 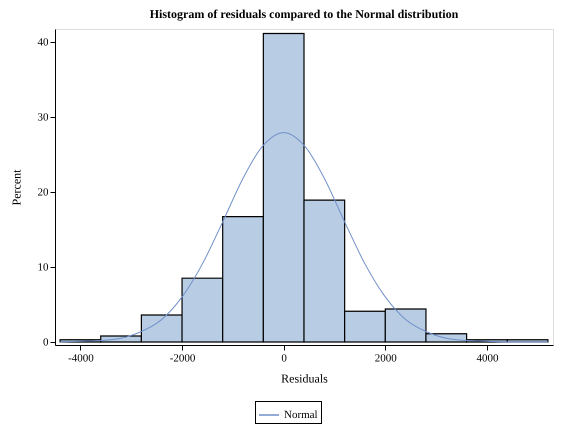 I want to click on y-tick-label: 40, so click(x=43, y=42).